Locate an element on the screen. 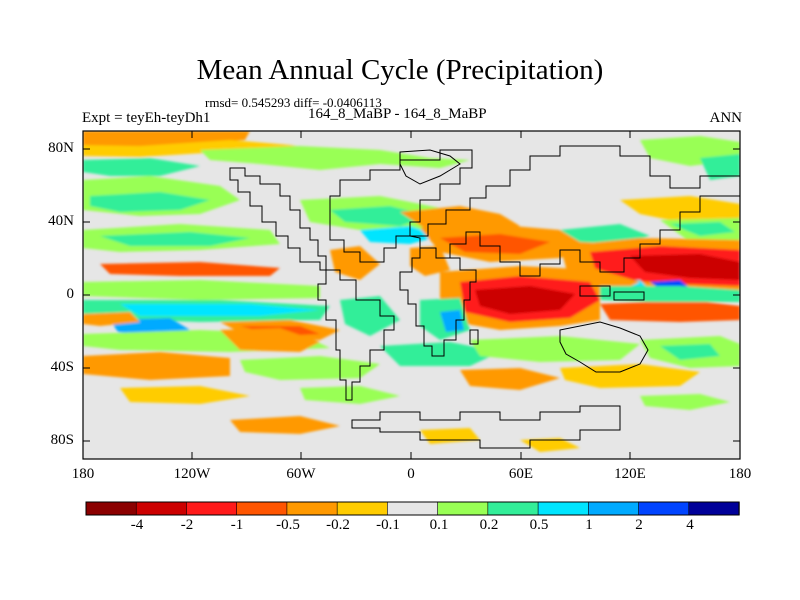  colorbar-frame is located at coordinates (412, 508).